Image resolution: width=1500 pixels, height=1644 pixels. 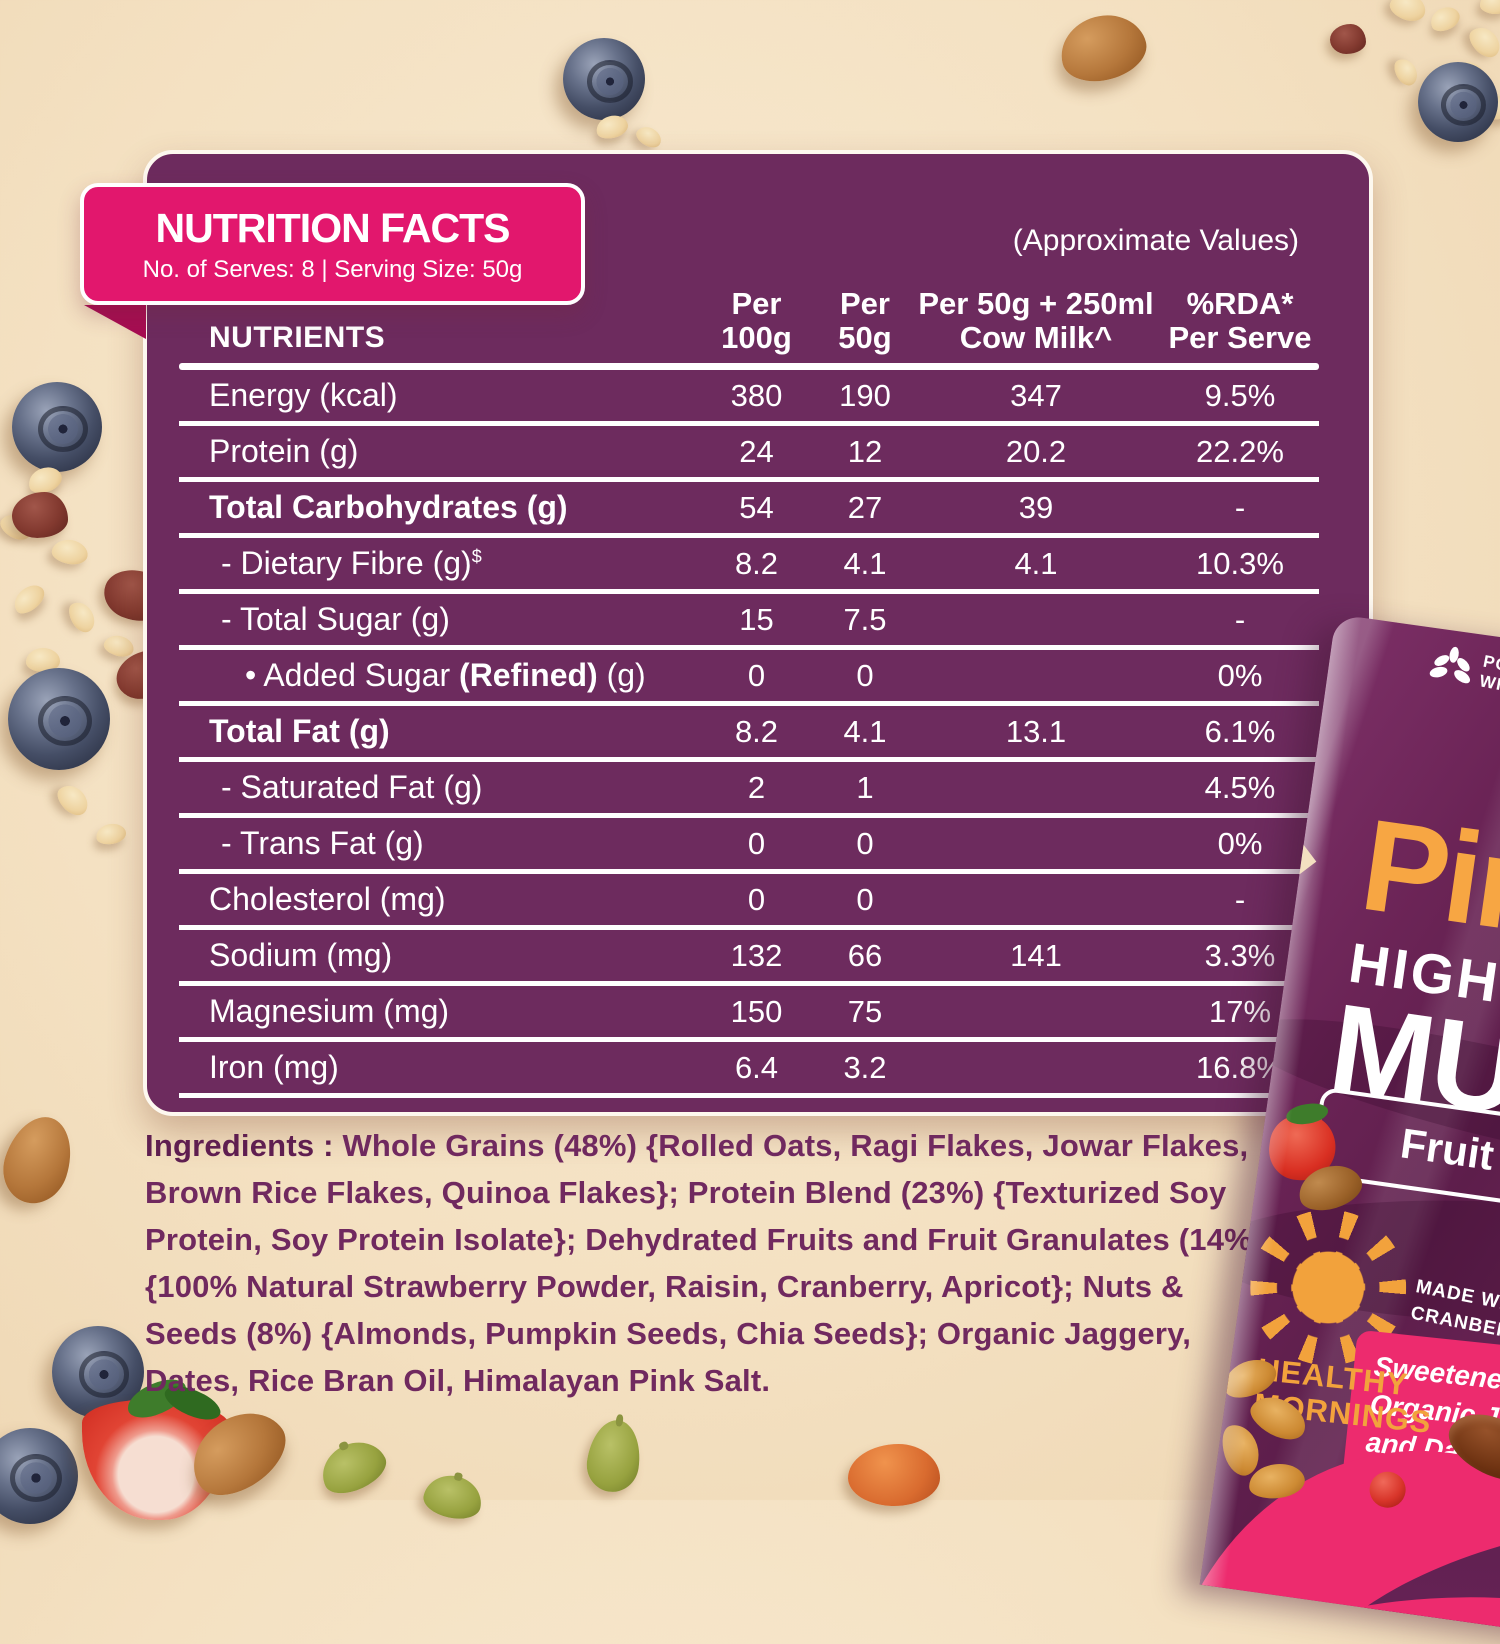 What do you see at coordinates (1036, 395) in the screenshot?
I see `nutrient-value: 347` at bounding box center [1036, 395].